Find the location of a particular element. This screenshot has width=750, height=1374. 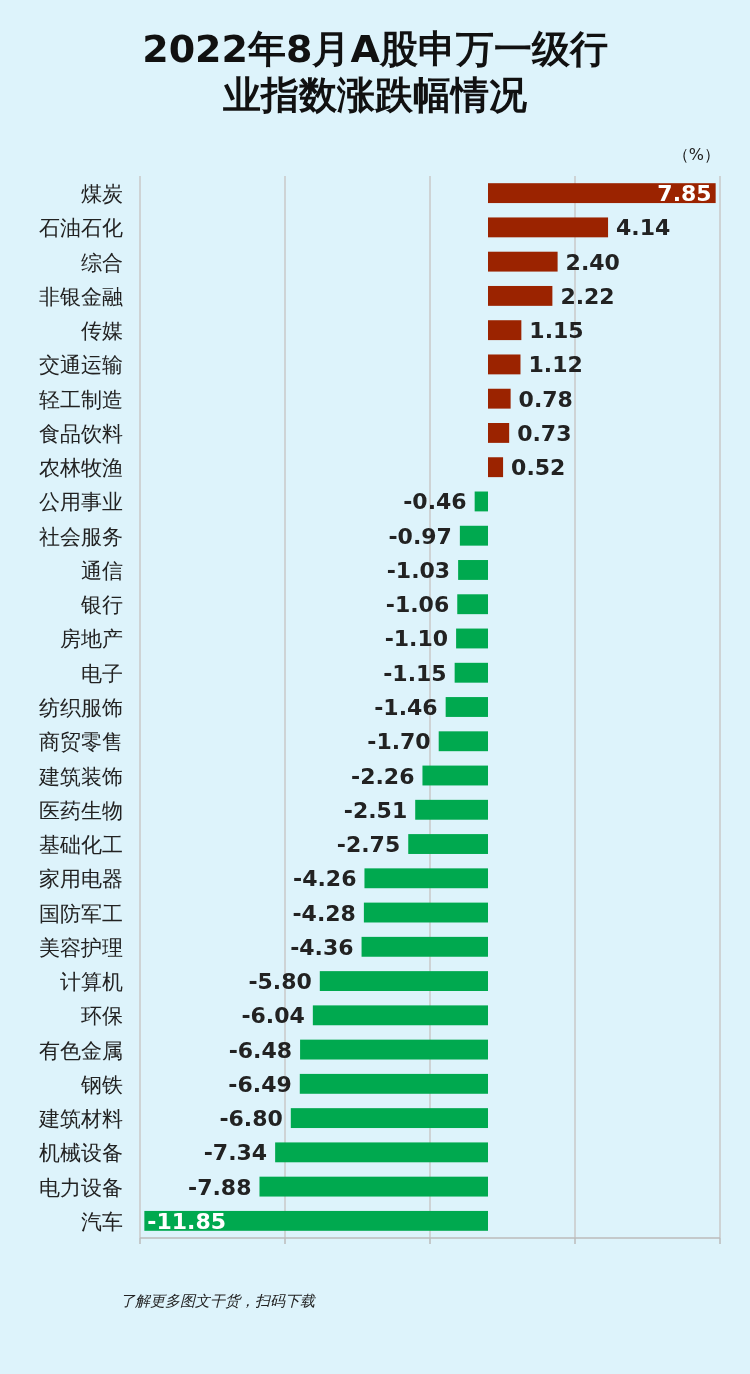

data-label: -6.04 is located at coordinates (273, 1016).